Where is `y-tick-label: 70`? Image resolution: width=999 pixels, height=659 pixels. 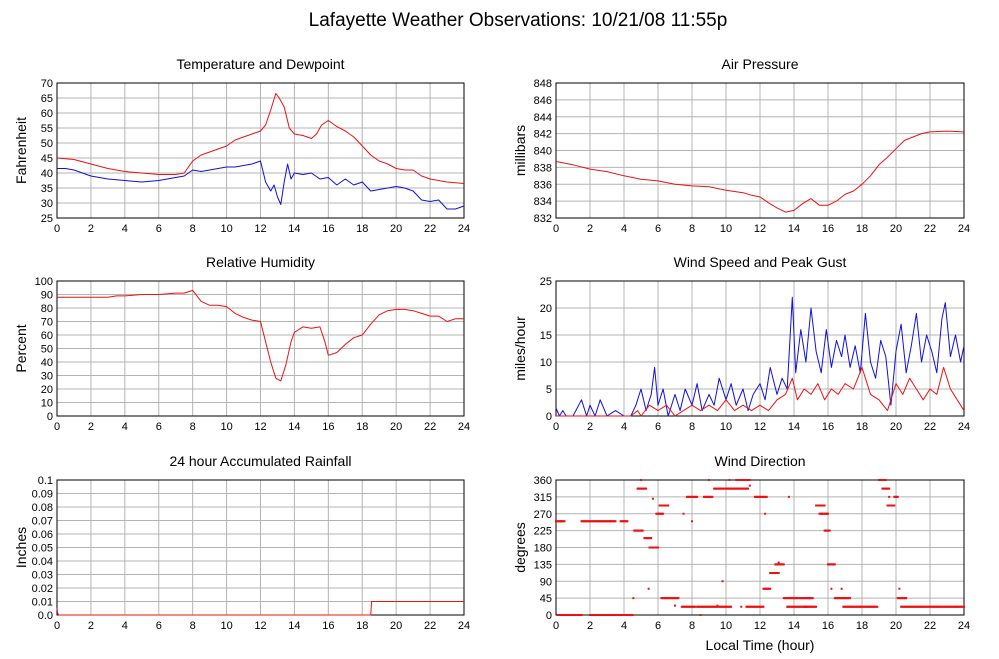
y-tick-label: 70 is located at coordinates (47, 323).